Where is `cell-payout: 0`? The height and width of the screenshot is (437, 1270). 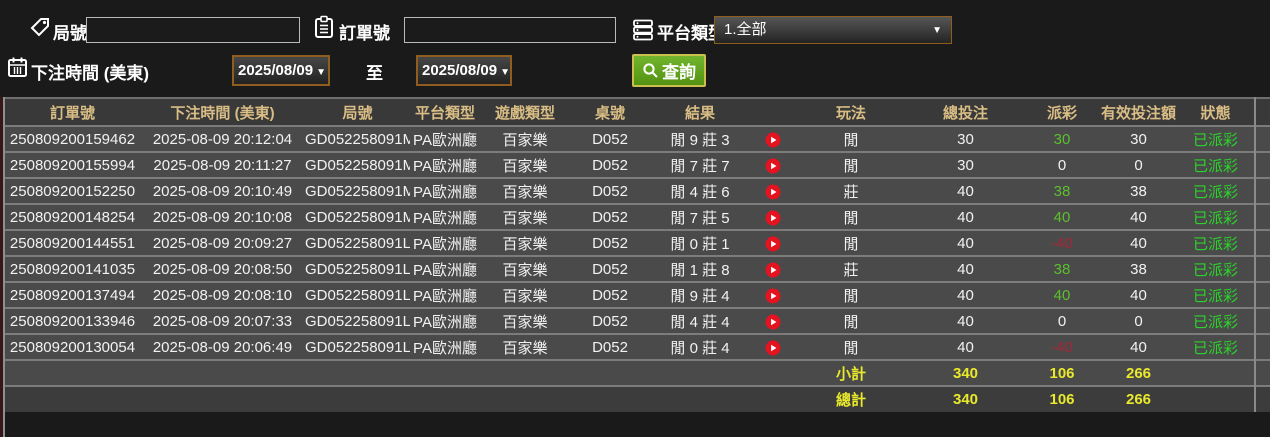 cell-payout: 0 is located at coordinates (1062, 320).